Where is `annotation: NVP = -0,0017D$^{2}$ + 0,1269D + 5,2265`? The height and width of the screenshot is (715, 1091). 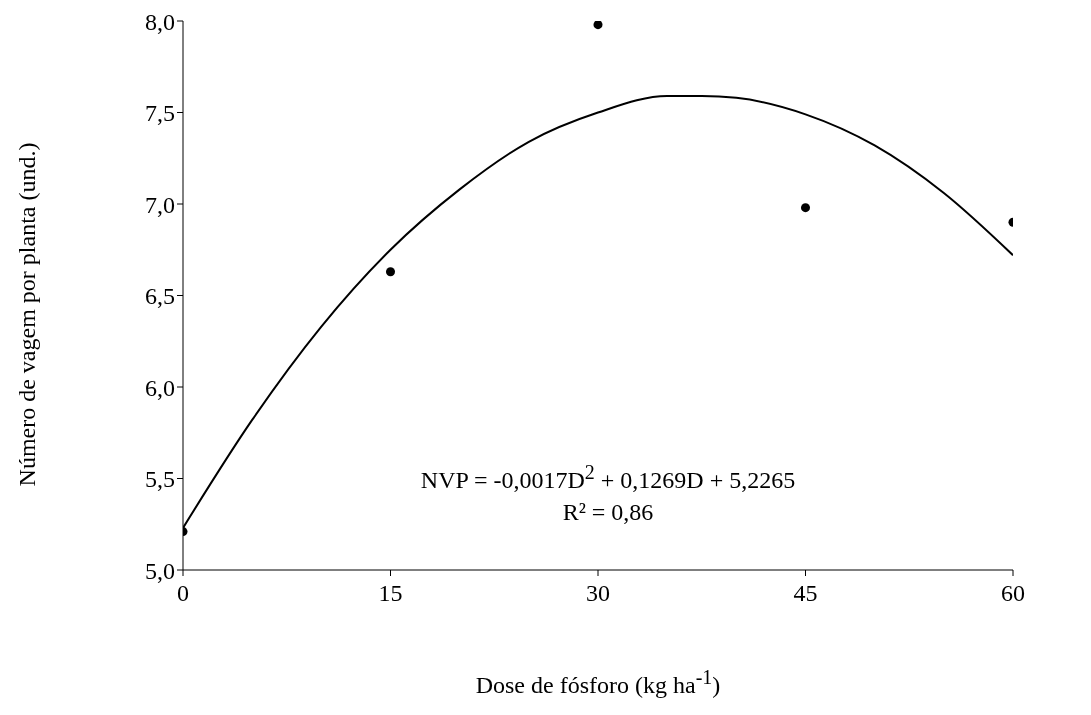
annotation: NVP = -0,0017D$^{2}$ + 0,1269D + 5,2265 is located at coordinates (608, 477).